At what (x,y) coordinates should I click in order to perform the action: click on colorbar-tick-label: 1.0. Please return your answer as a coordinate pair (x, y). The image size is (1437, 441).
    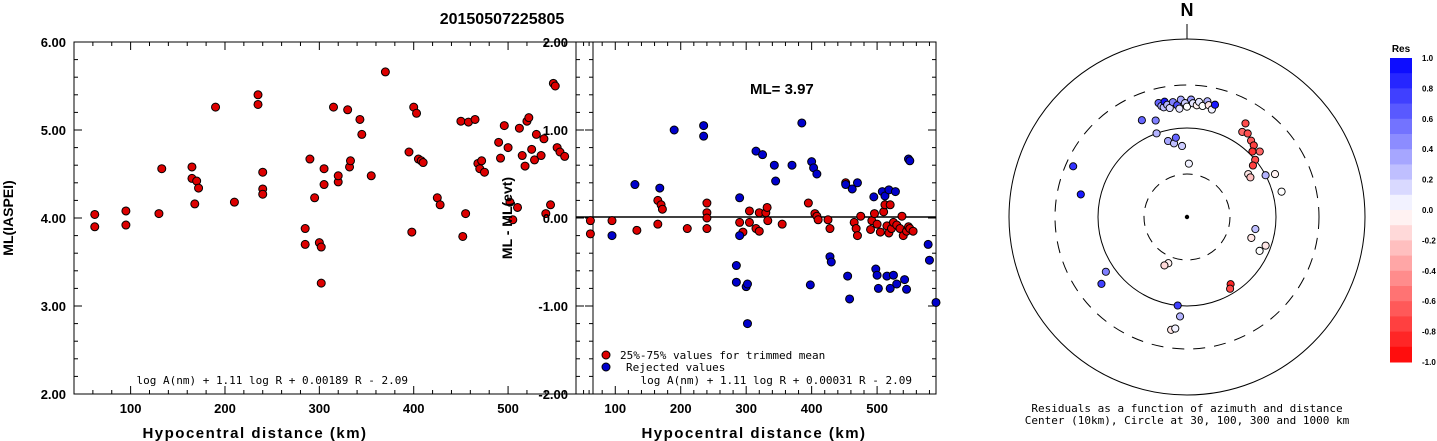
    Looking at the image, I should click on (1428, 58).